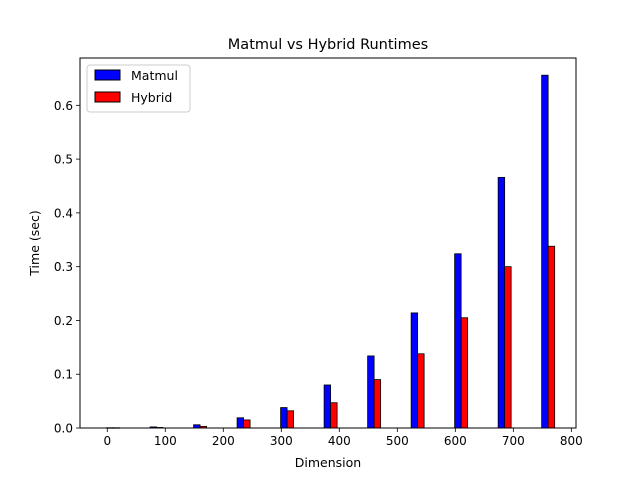 This screenshot has width=640, height=484. Describe the element at coordinates (151, 97) in the screenshot. I see `legend-label-hybrid: Hybrid` at that location.